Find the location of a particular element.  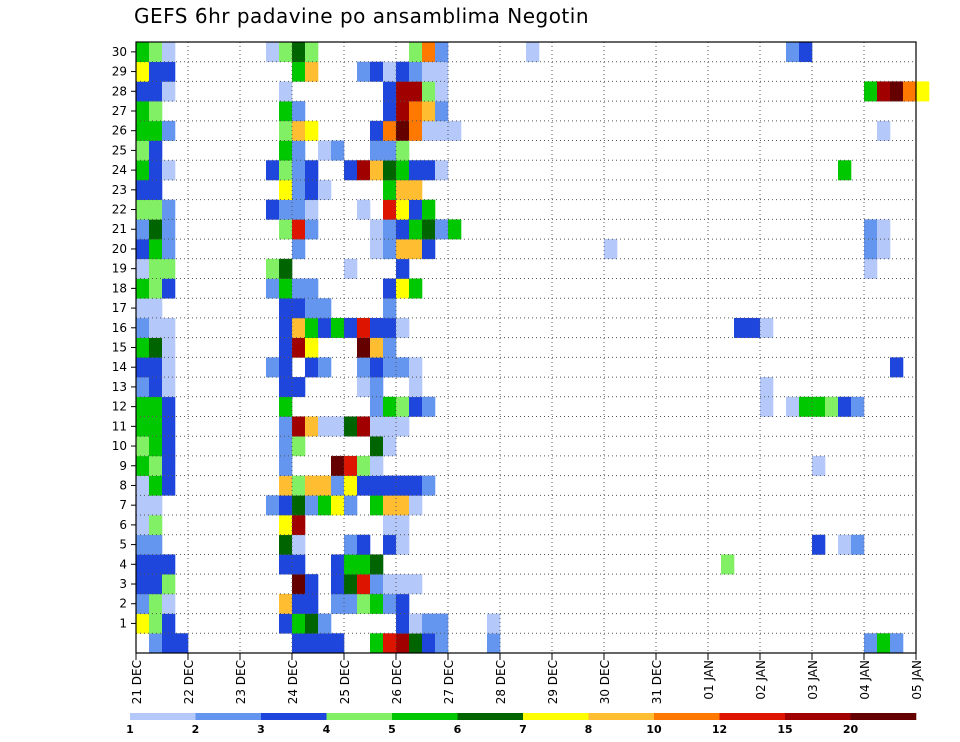

colorbar-tick-label: 3 is located at coordinates (261, 729).